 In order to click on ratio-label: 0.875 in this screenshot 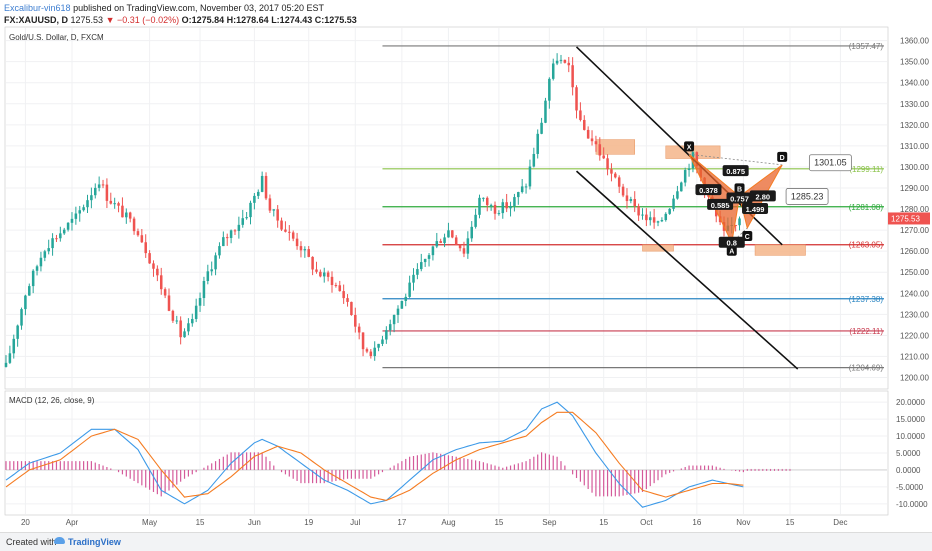, I will do `click(735, 171)`.